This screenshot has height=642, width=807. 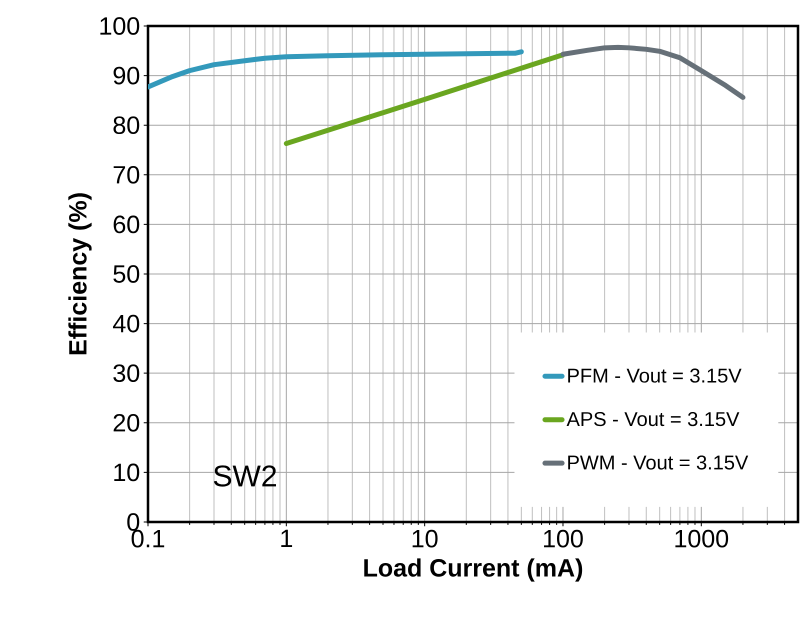 I want to click on x-tick-label: 10, so click(x=425, y=539).